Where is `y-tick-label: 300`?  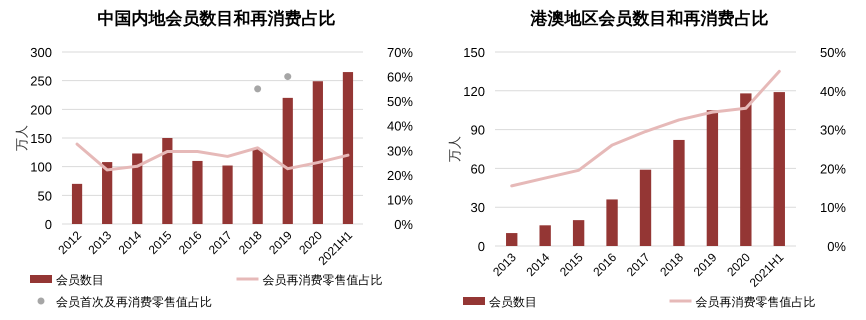
y-tick-label: 300 is located at coordinates (41, 52).